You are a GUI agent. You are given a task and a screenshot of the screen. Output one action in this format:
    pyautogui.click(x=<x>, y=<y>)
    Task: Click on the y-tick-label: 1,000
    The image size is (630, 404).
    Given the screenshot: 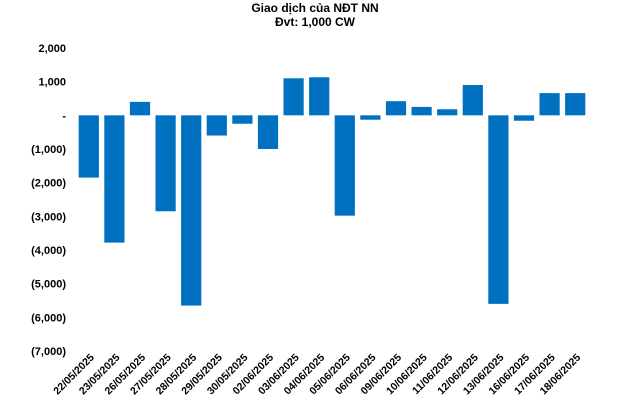 What is the action you would take?
    pyautogui.click(x=52, y=83)
    